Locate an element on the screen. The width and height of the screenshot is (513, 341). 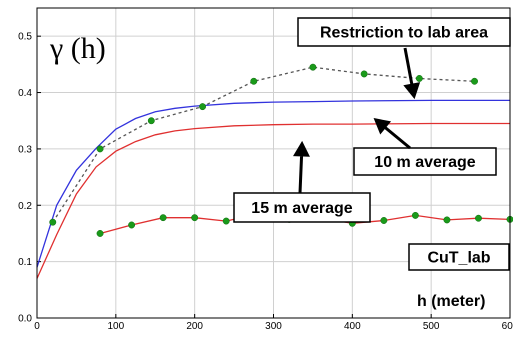
y-tick-label: 0.2 is located at coordinates (25, 206).